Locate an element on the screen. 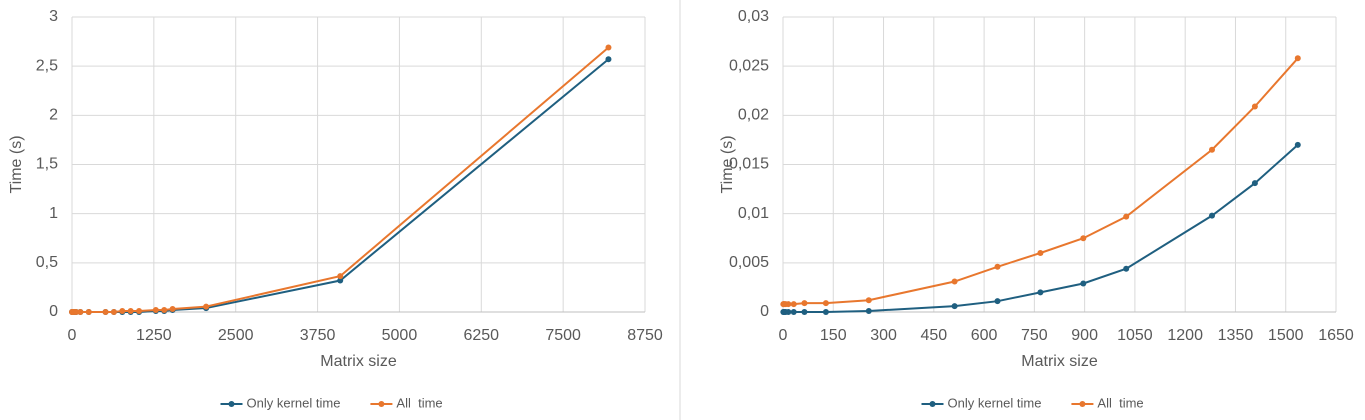  y-tick-label: 2 is located at coordinates (53, 115).